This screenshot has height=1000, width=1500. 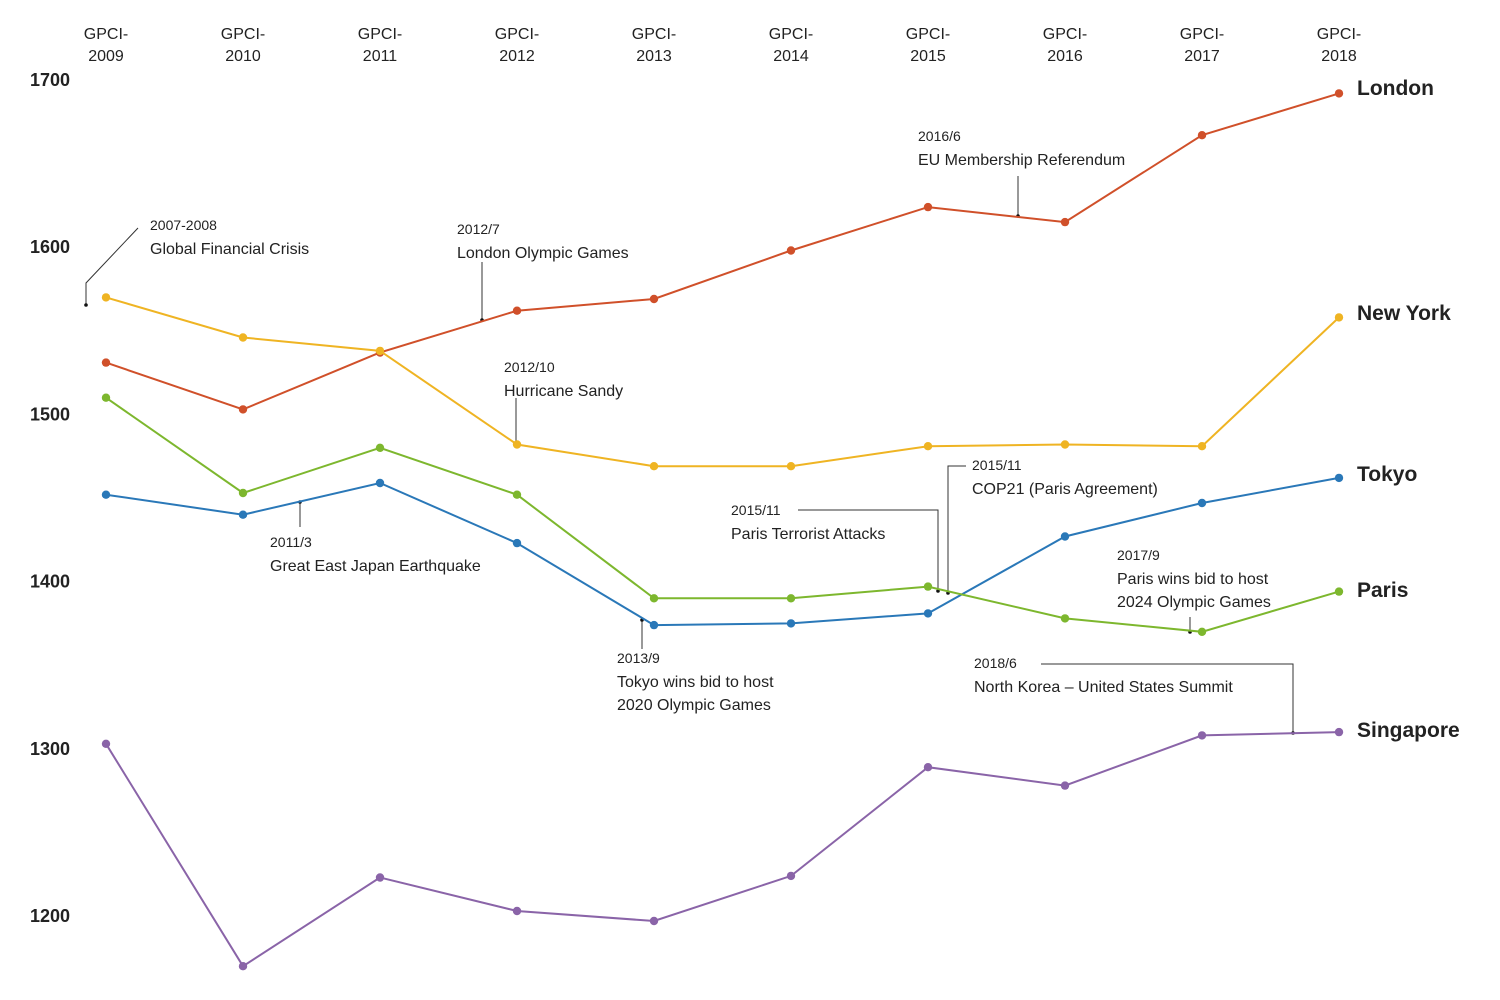 What do you see at coordinates (50, 247) in the screenshot?
I see `y-tick-label: 1600` at bounding box center [50, 247].